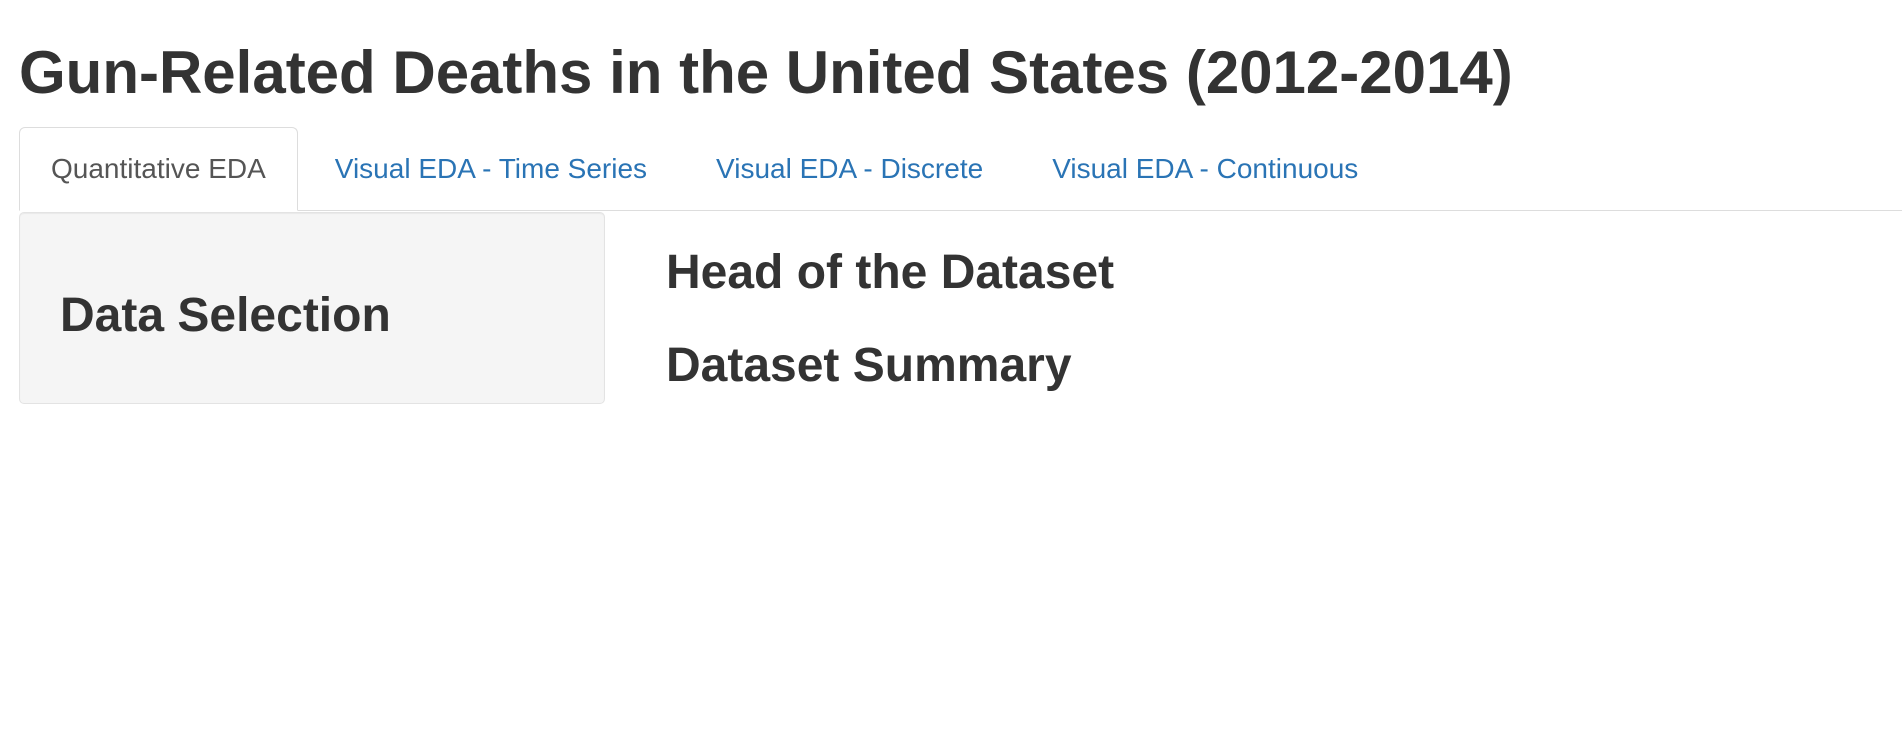 The height and width of the screenshot is (730, 1902). Describe the element at coordinates (869, 365) in the screenshot. I see `dataset-summary-heading: Dataset Summary` at that location.